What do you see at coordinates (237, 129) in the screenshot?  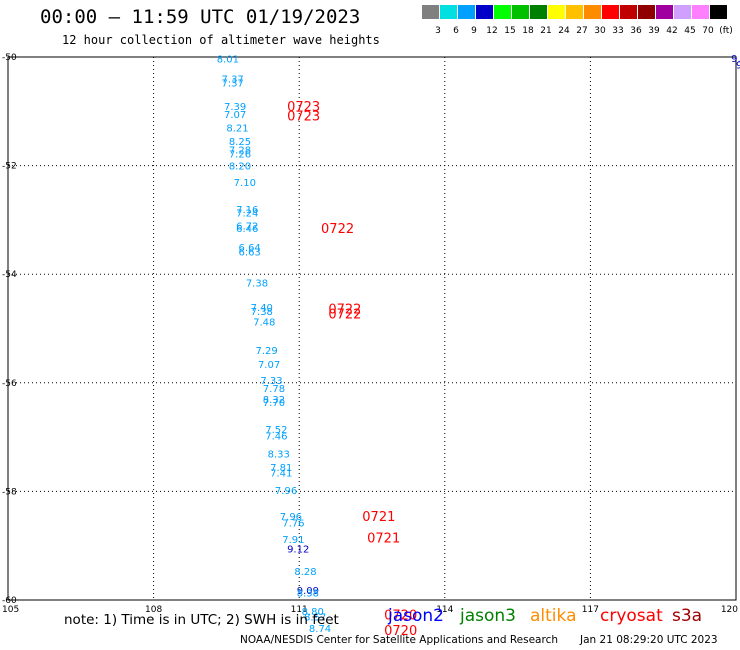 I see `wave-height-value: 8.21` at bounding box center [237, 129].